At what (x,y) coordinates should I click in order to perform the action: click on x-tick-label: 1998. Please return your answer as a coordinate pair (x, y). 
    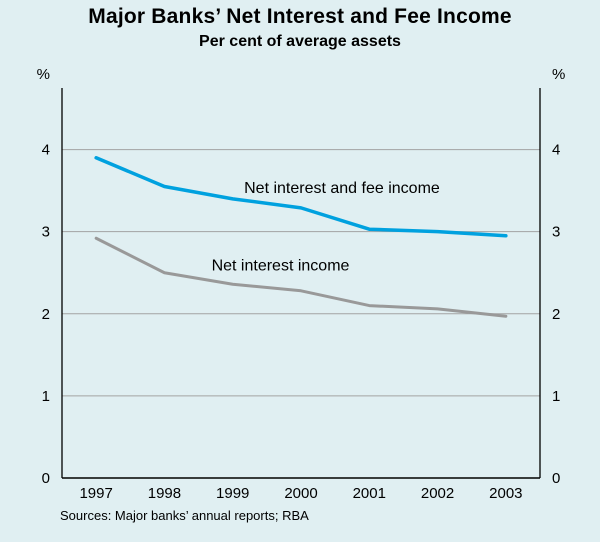
    Looking at the image, I should click on (164, 493).